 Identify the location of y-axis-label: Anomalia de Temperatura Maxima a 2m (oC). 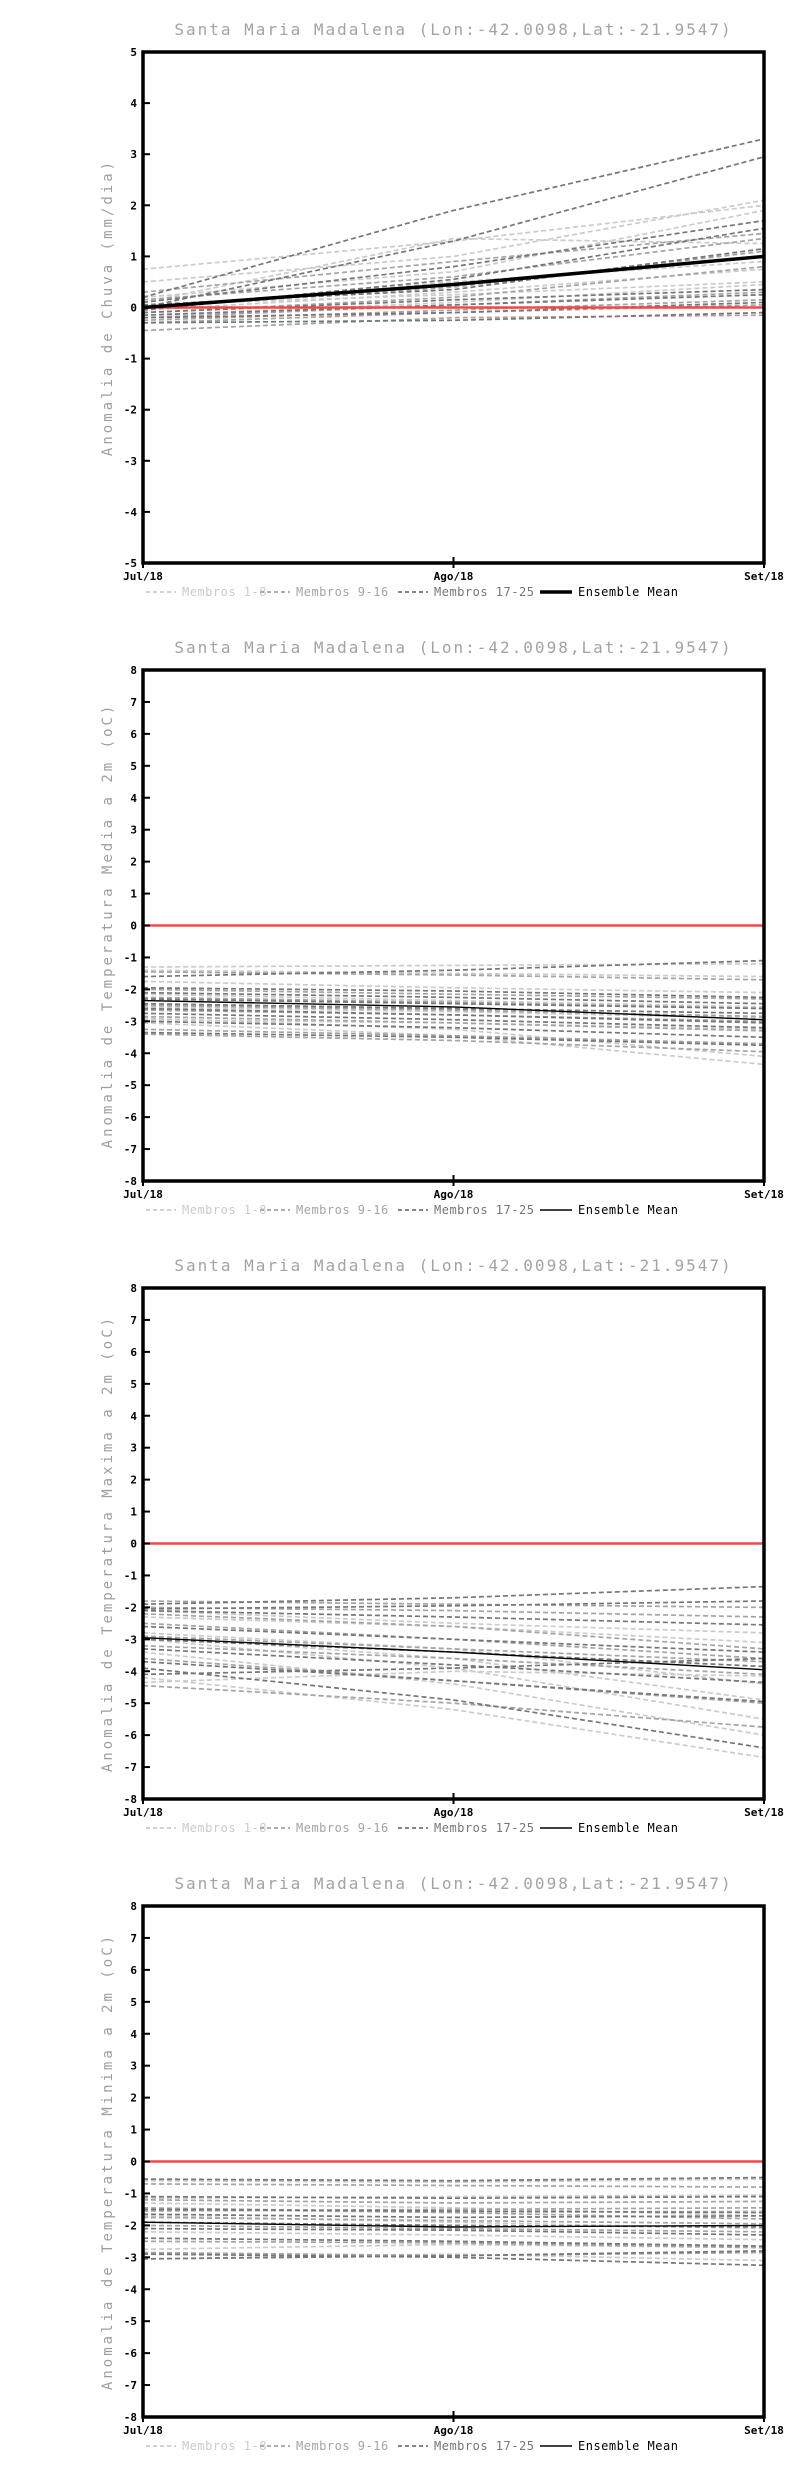
(108, 1543).